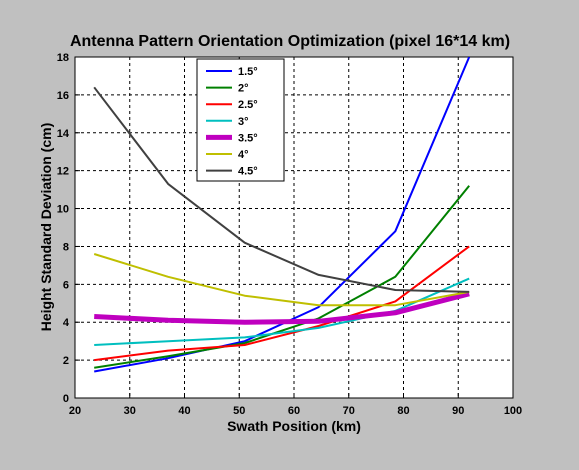 Image resolution: width=579 pixels, height=470 pixels. What do you see at coordinates (248, 138) in the screenshot?
I see `legend-label: 3.5°` at bounding box center [248, 138].